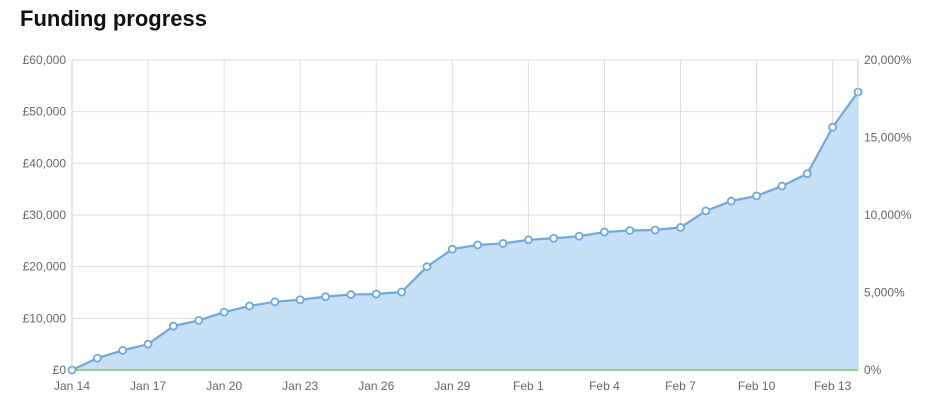 This screenshot has height=416, width=933. What do you see at coordinates (45, 112) in the screenshot?
I see `y-tick-label: £50,000` at bounding box center [45, 112].